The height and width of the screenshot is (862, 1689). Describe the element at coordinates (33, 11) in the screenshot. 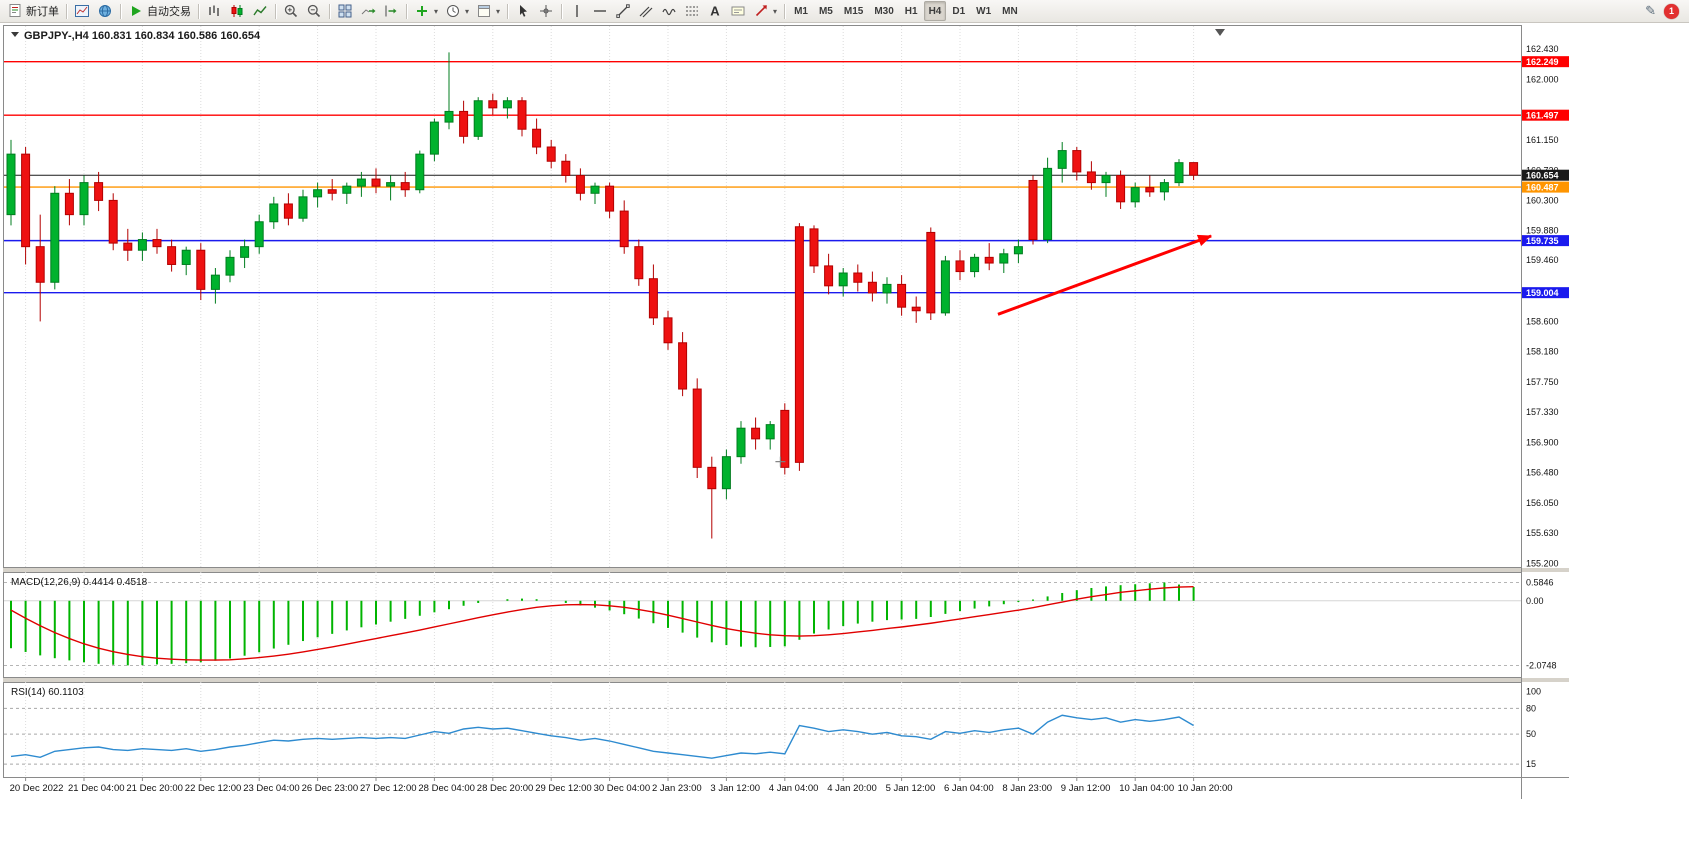

I see `new-order-button: 新订单` at that location.